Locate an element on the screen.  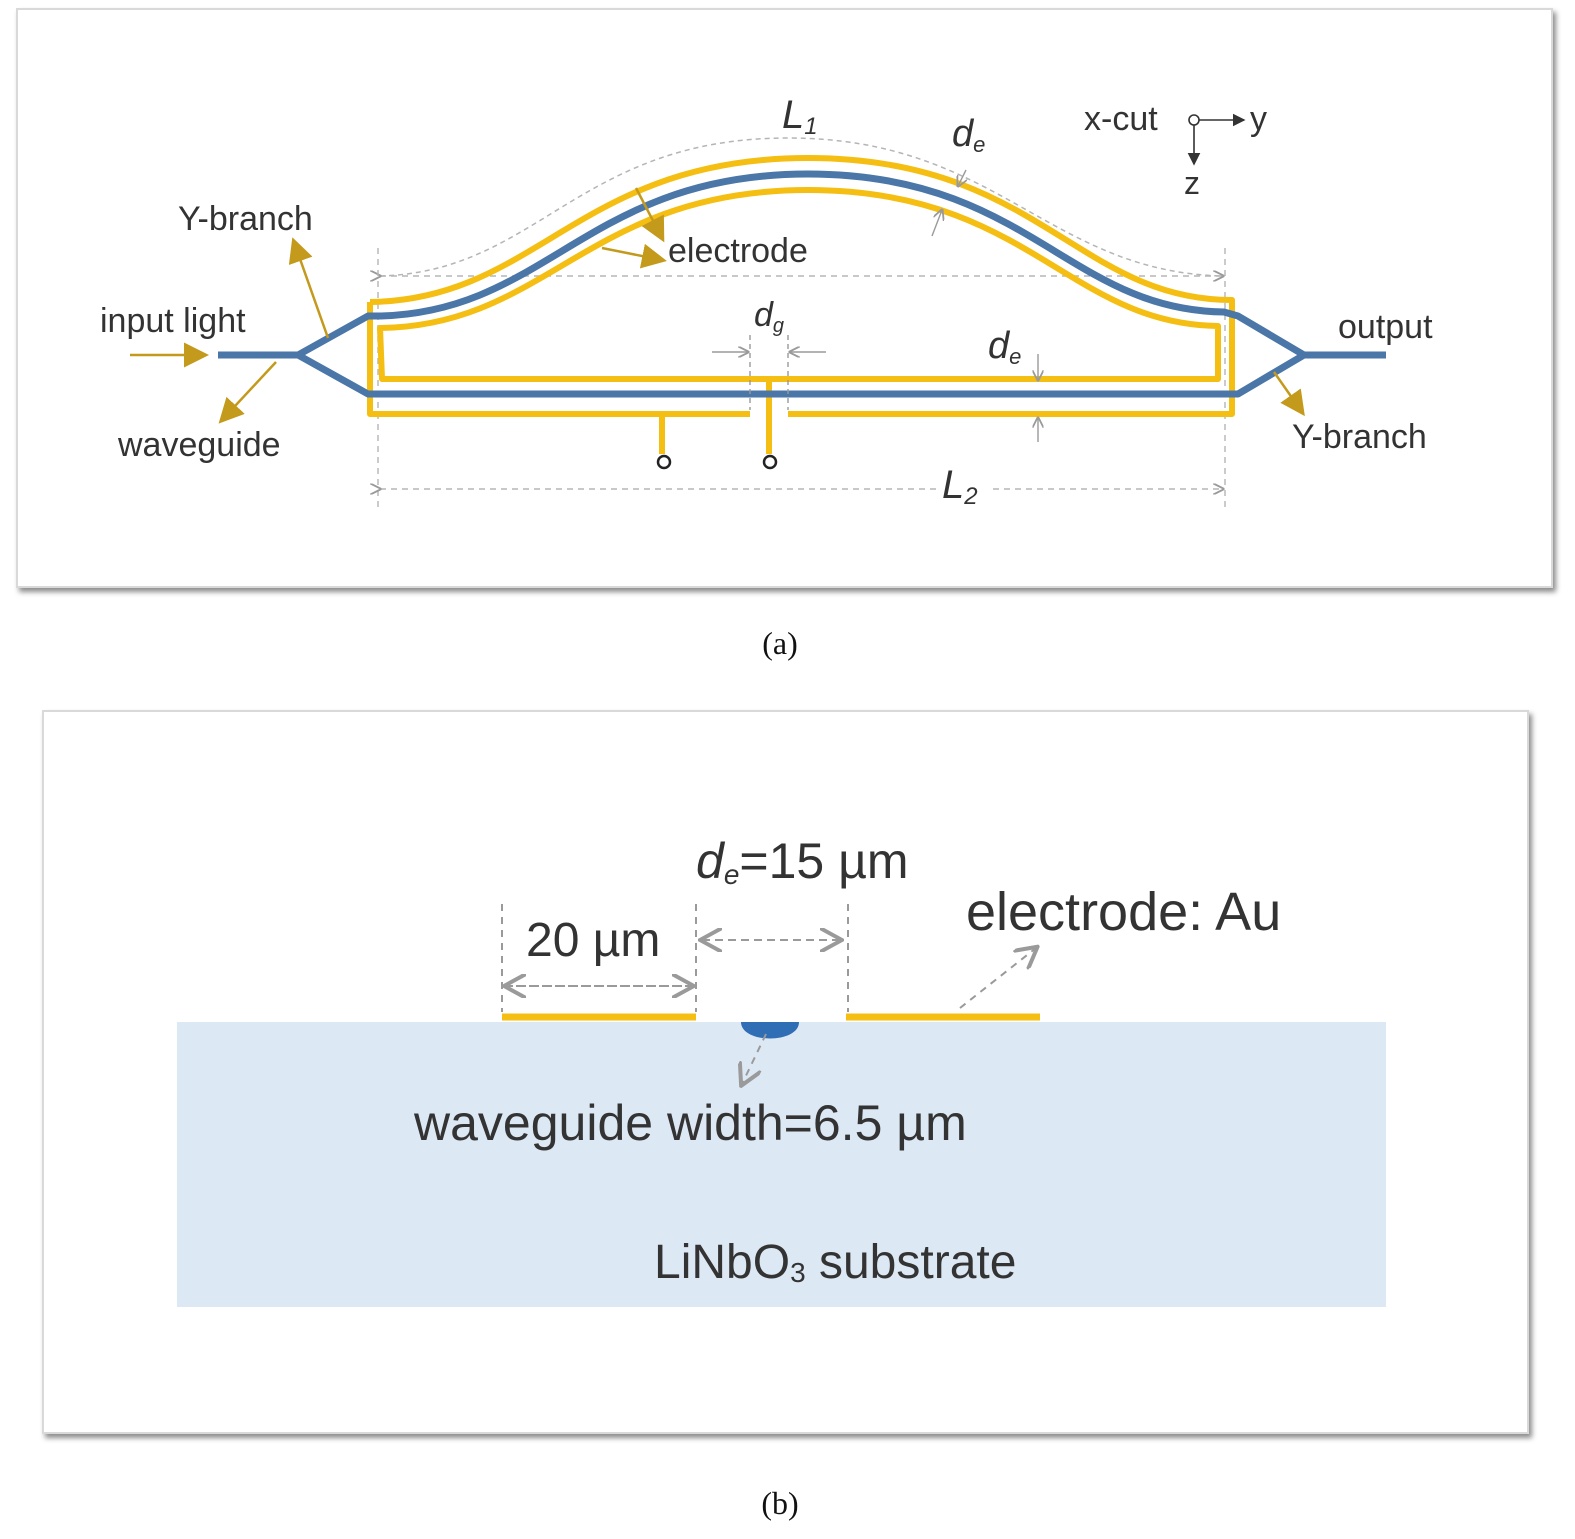
y-branch-left-label: Y-branch is located at coordinates (245, 219).